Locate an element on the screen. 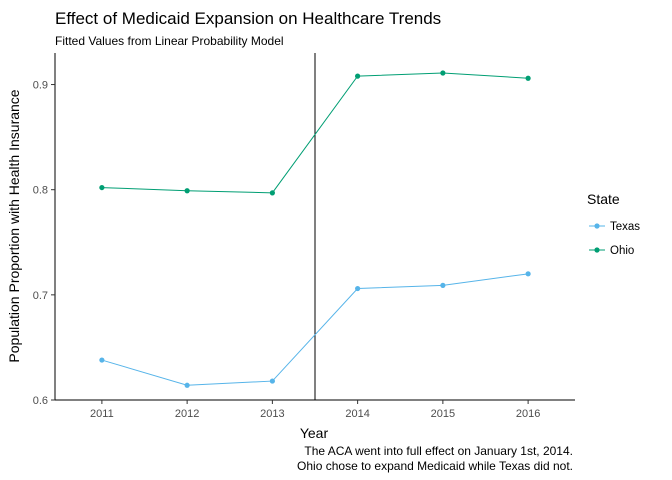 The height and width of the screenshot is (480, 672). legend: State Texas Ohio is located at coordinates (613, 224).